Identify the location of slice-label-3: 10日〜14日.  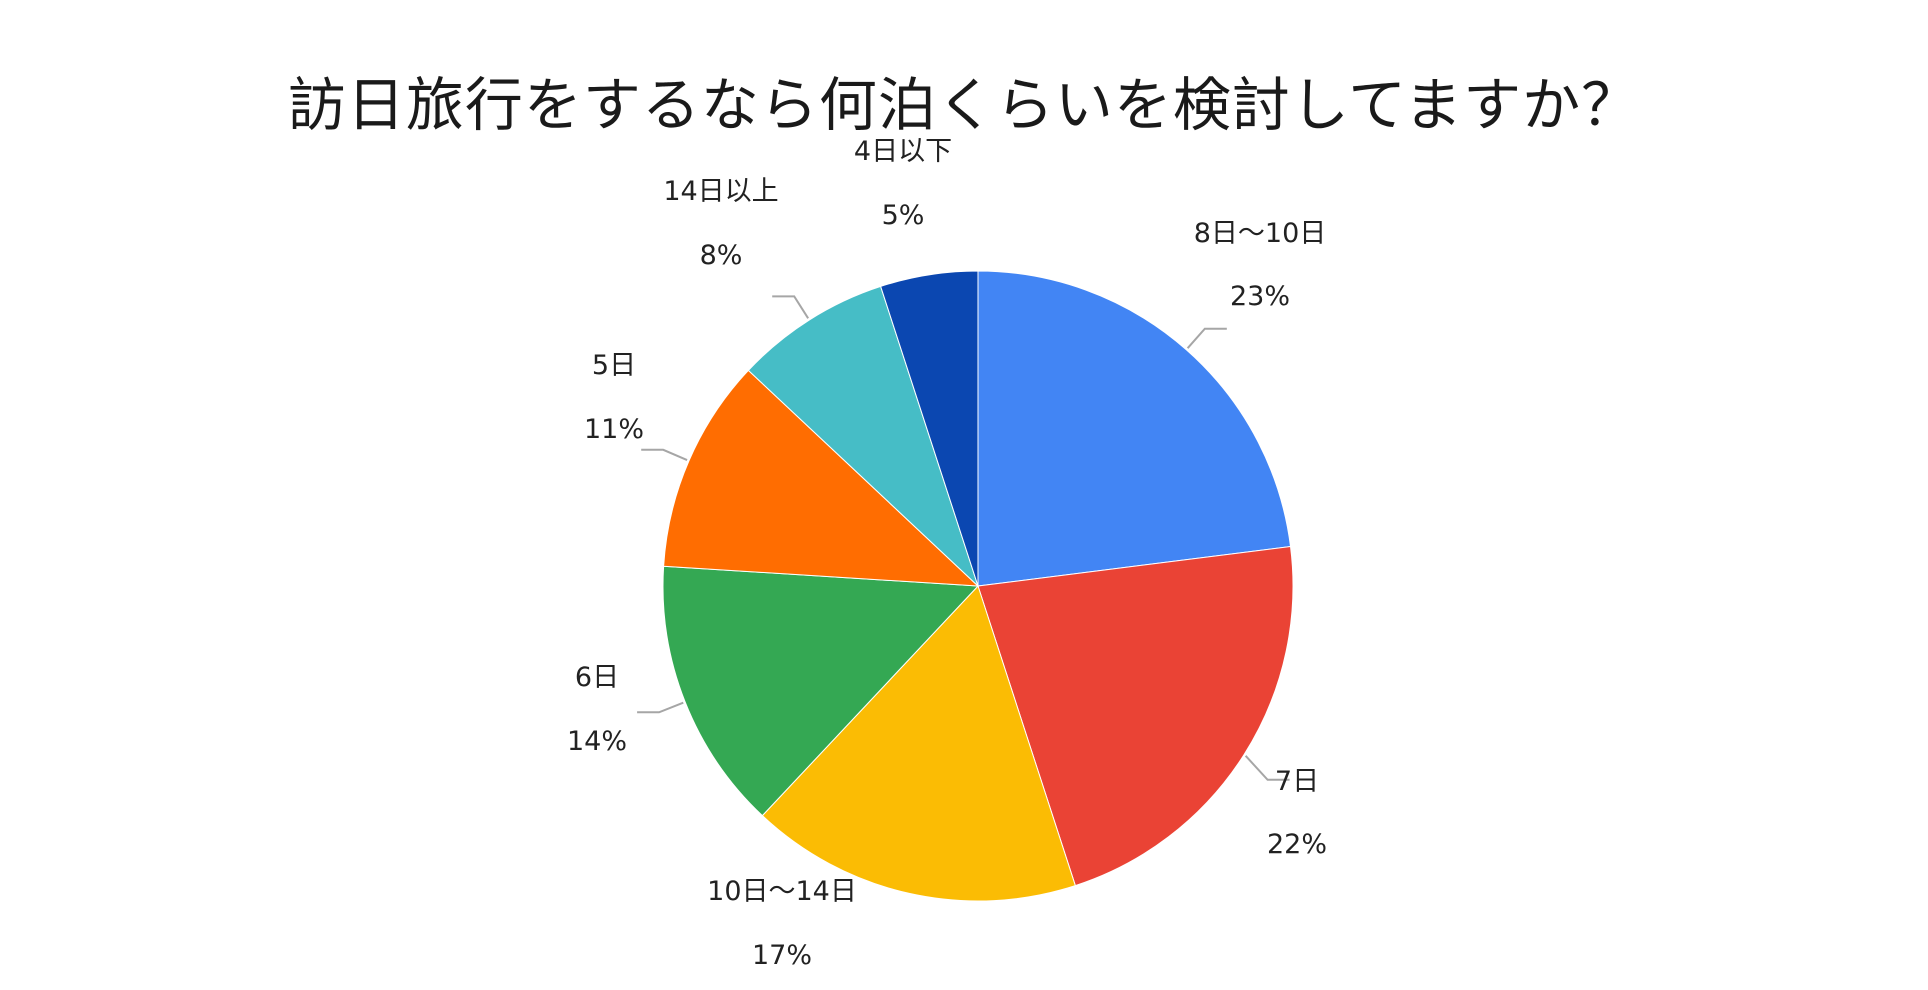
(782, 891).